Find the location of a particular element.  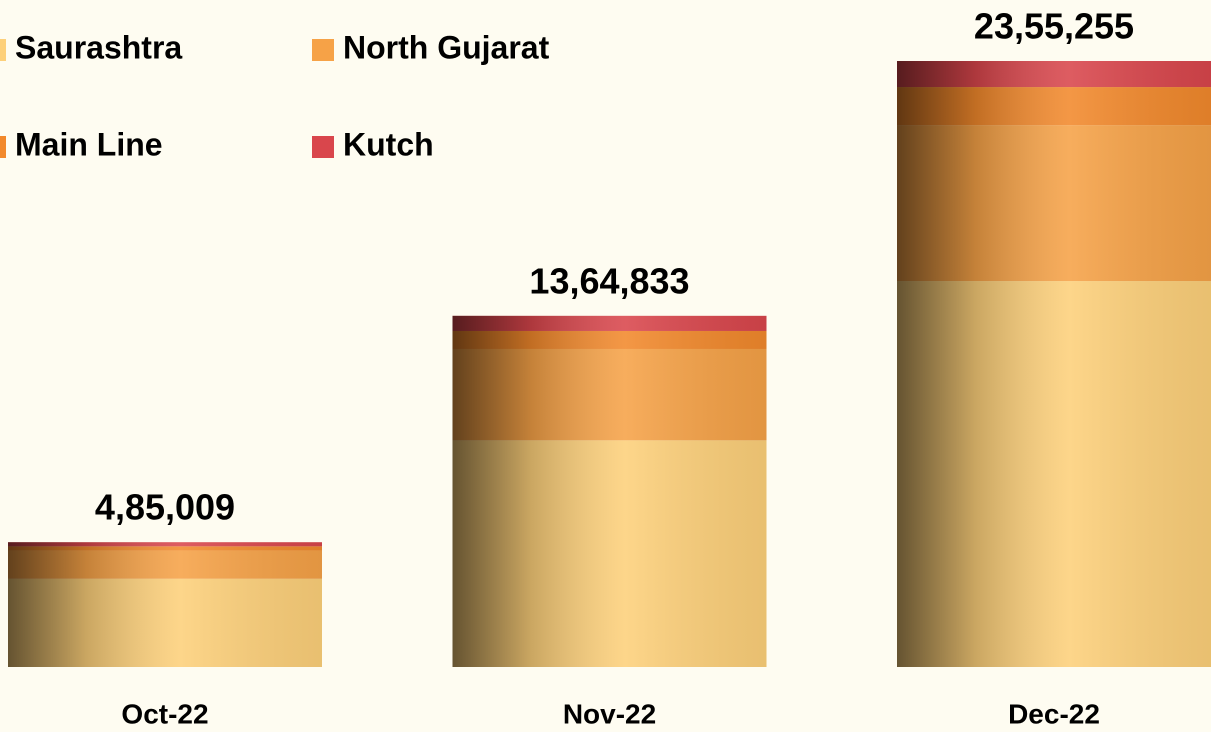

total-label: 13,64,833 is located at coordinates (609, 280).